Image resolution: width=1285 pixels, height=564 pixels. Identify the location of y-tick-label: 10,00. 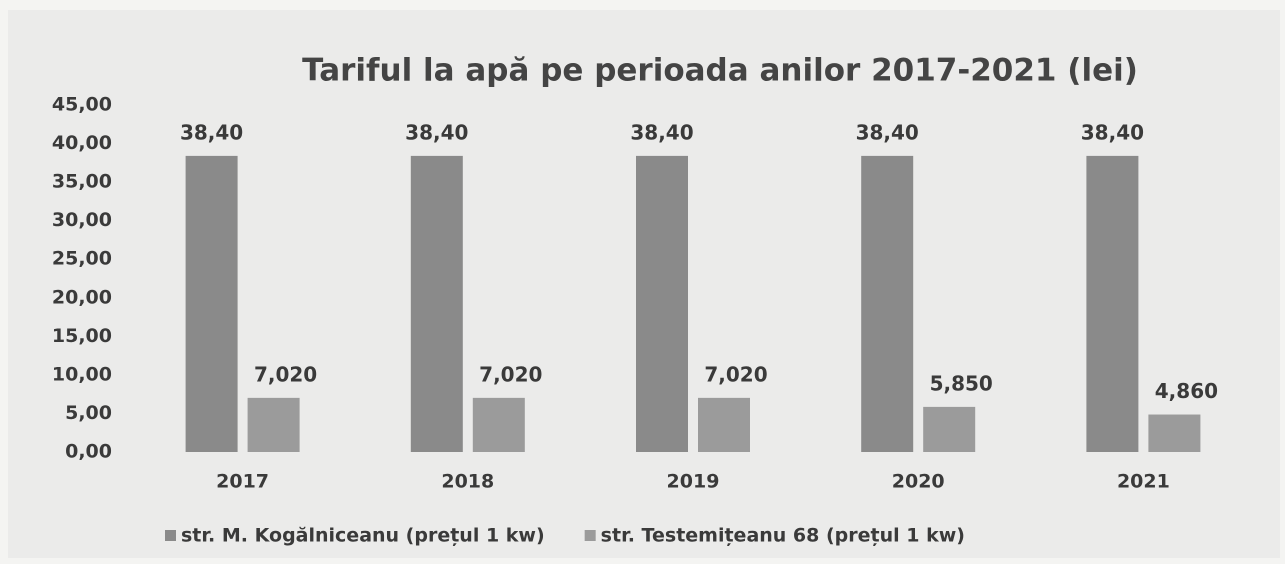
(82, 374).